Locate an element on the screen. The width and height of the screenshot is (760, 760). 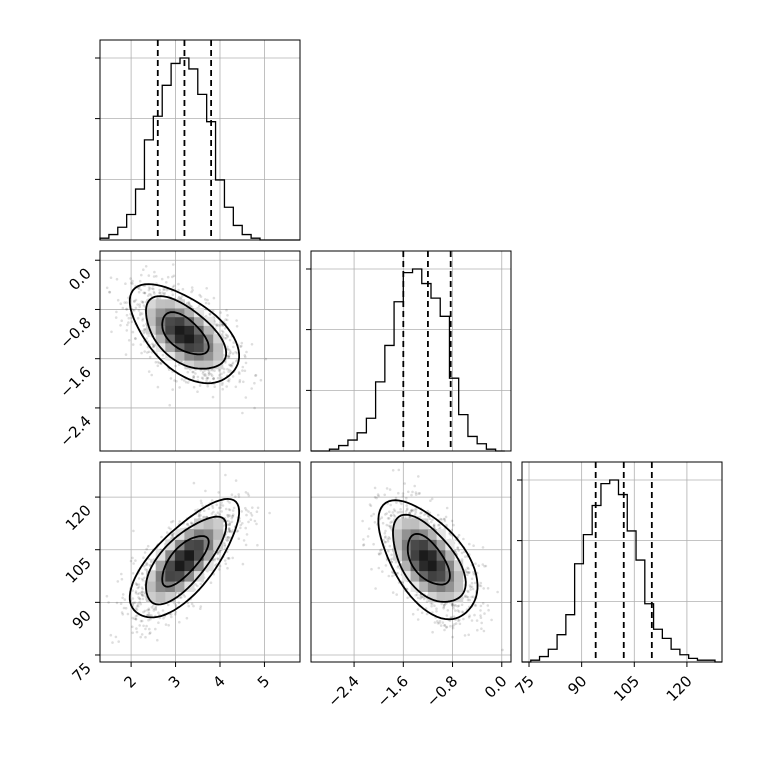
panel-content is located at coordinates (432, 560).